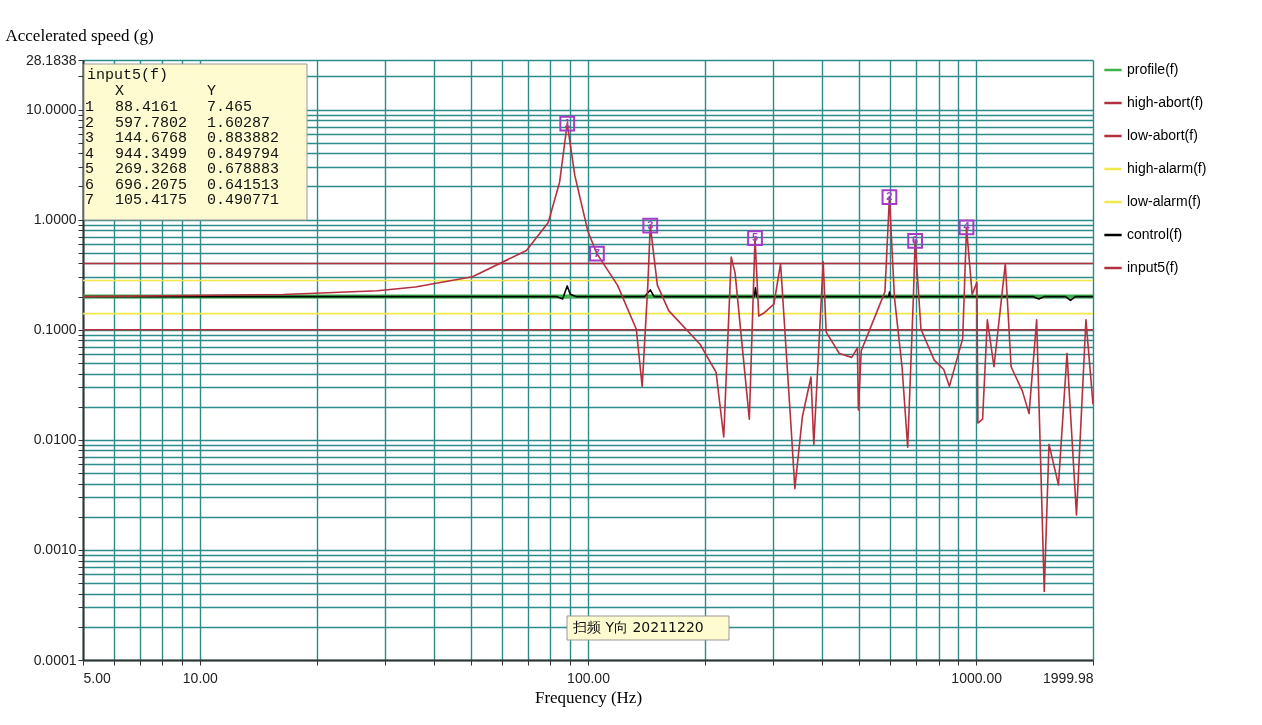 The width and height of the screenshot is (1262, 725). What do you see at coordinates (90, 138) in the screenshot?
I see `text: 3` at bounding box center [90, 138].